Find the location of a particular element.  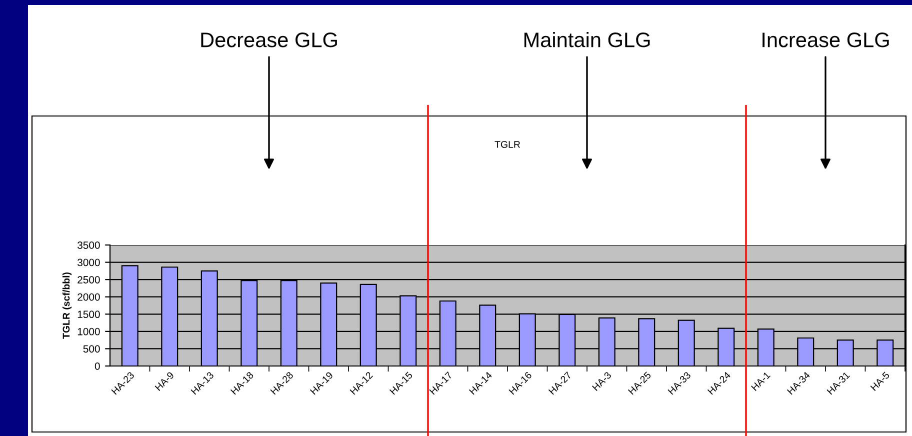

chart-title: TGLR is located at coordinates (507, 144).